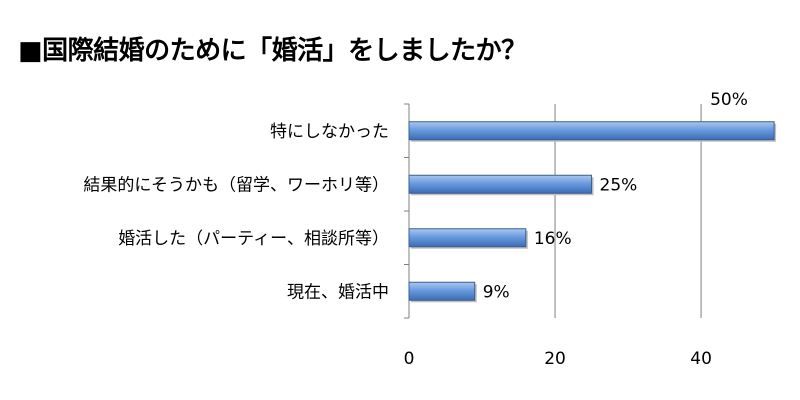  What do you see at coordinates (236, 185) in the screenshot?
I see `category-label-1: 結果的にそうかも（留学、ワーホリ等）` at bounding box center [236, 185].